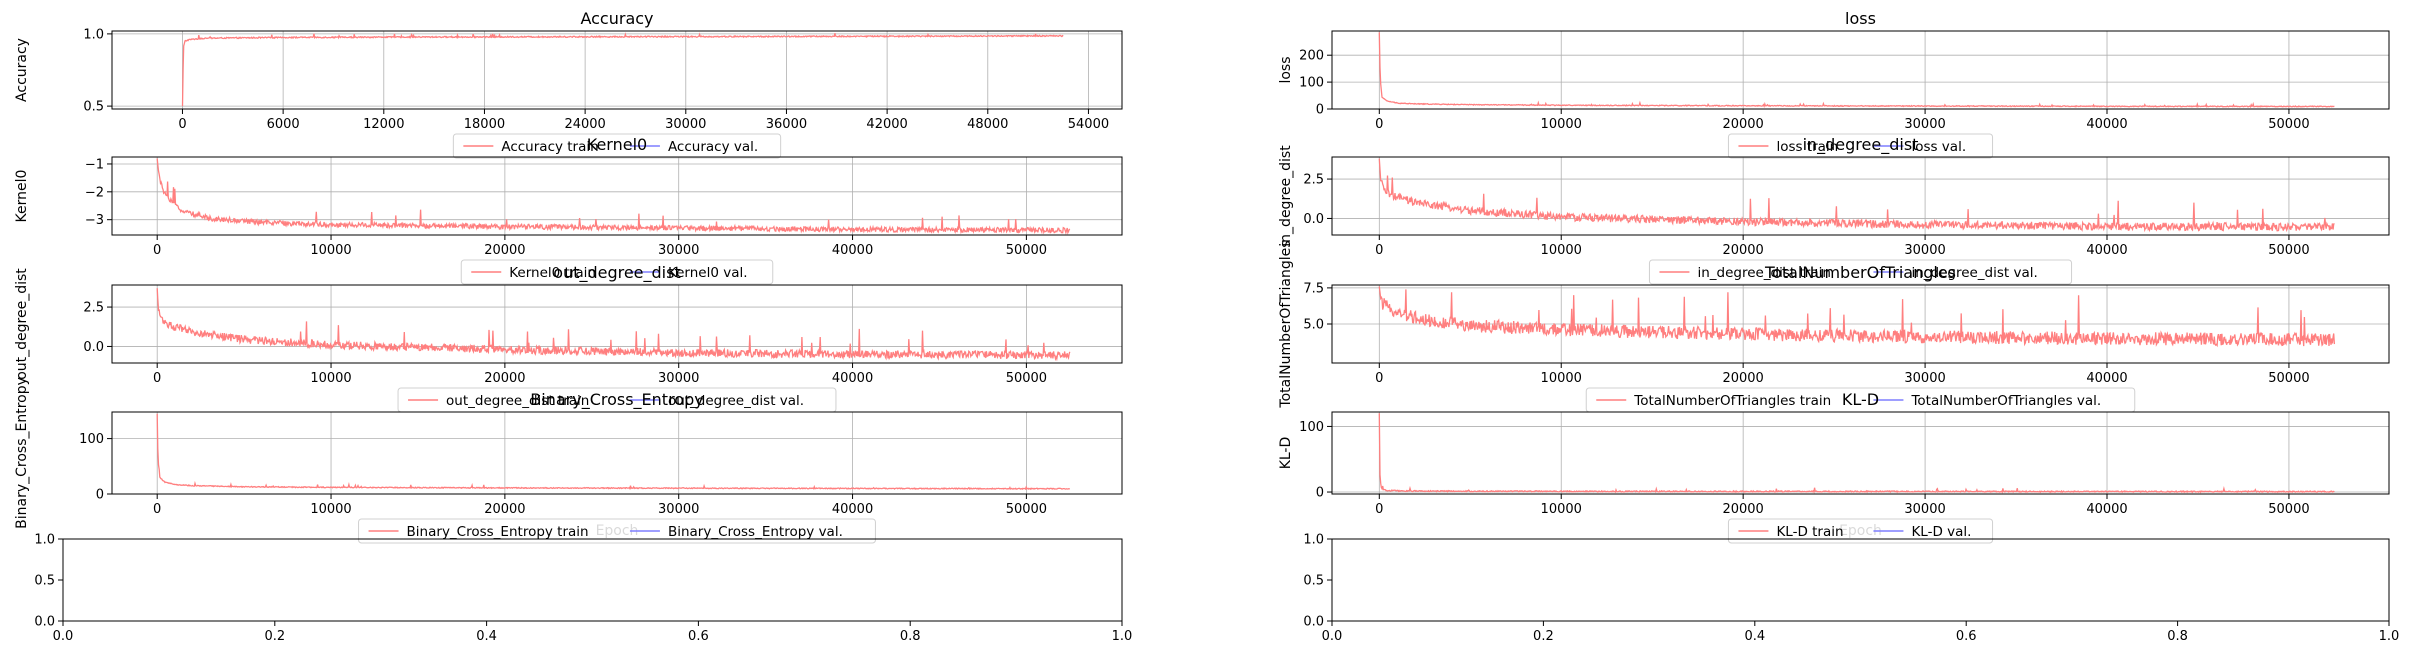  What do you see at coordinates (100, 495) in the screenshot?
I see `y-tick-label: 0` at bounding box center [100, 495].